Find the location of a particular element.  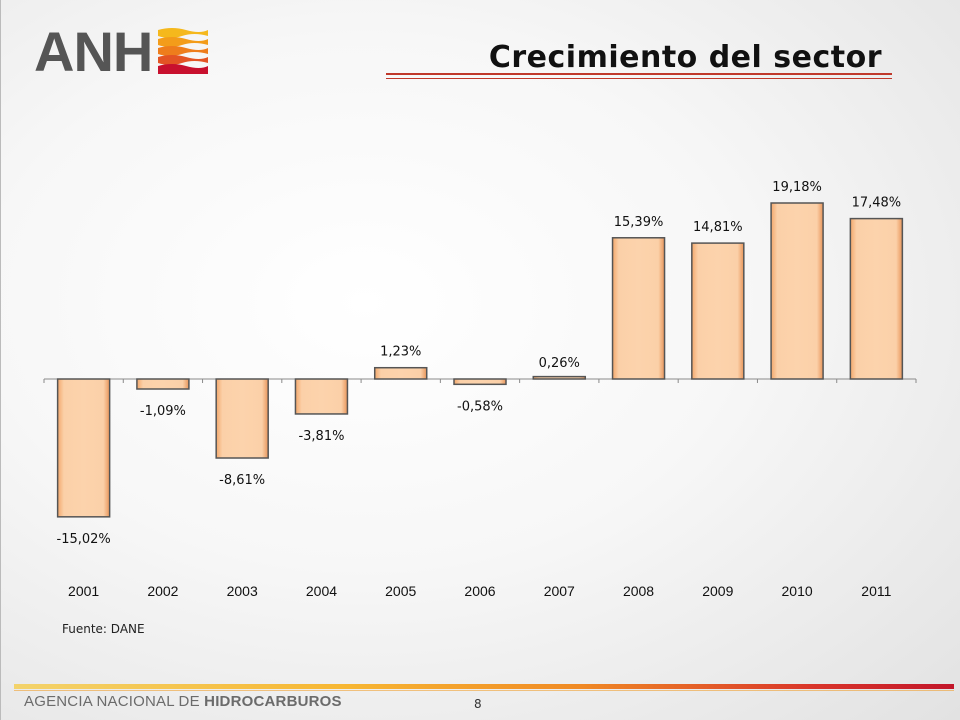

data-label-2004: -3,81% is located at coordinates (321, 436).